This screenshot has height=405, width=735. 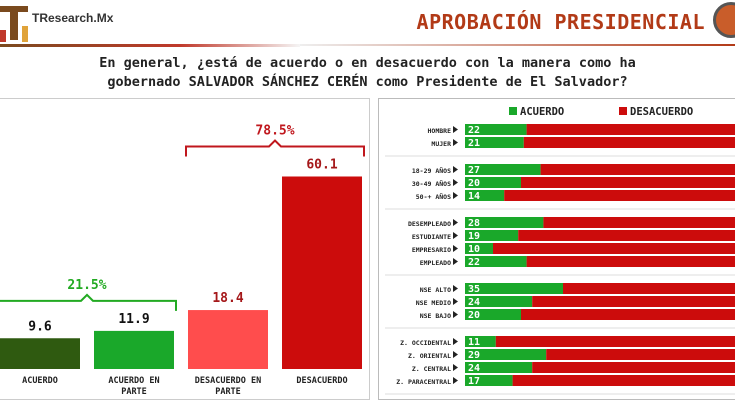 I want to click on page-title: APROBACIÓN PRESIDENCIAL, so click(x=560, y=22).